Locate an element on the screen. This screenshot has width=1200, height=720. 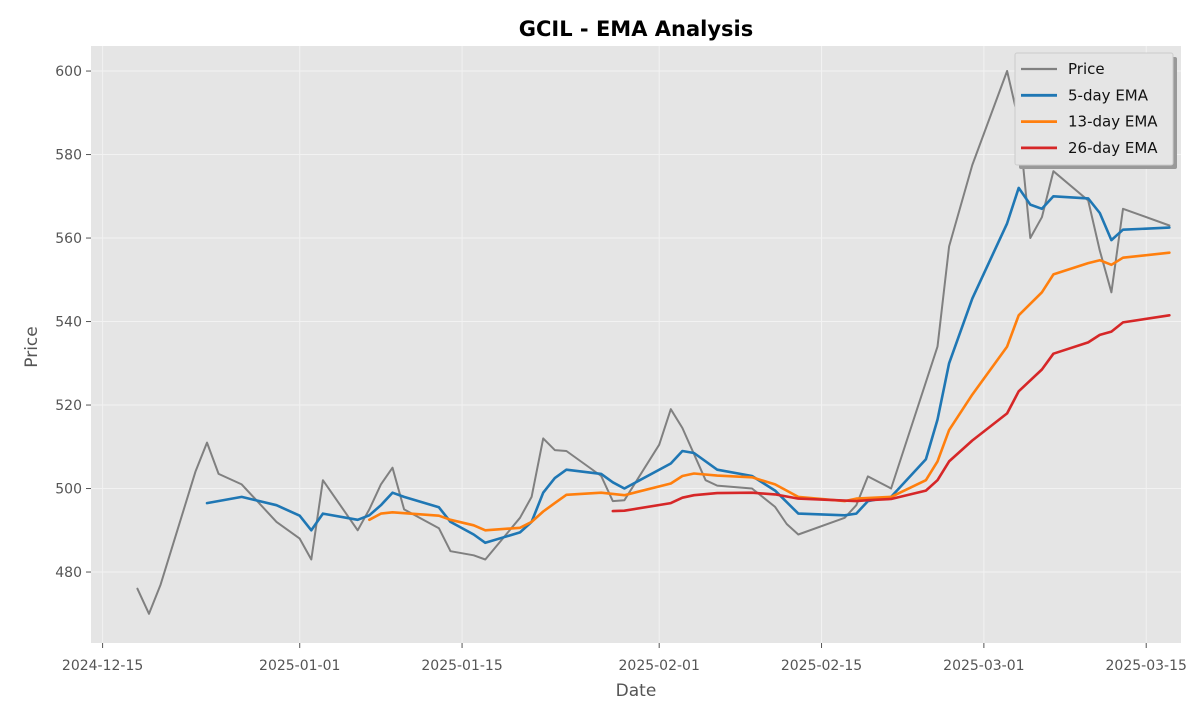
y-tick-label: 480 is located at coordinates (68, 573).